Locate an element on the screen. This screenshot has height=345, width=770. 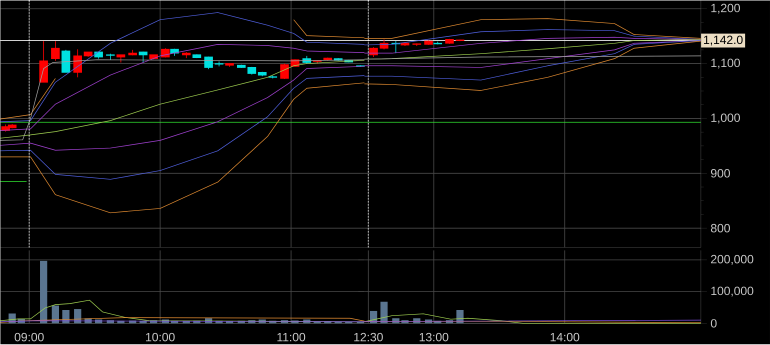
x-tick-label: 11:00 is located at coordinates (291, 337).